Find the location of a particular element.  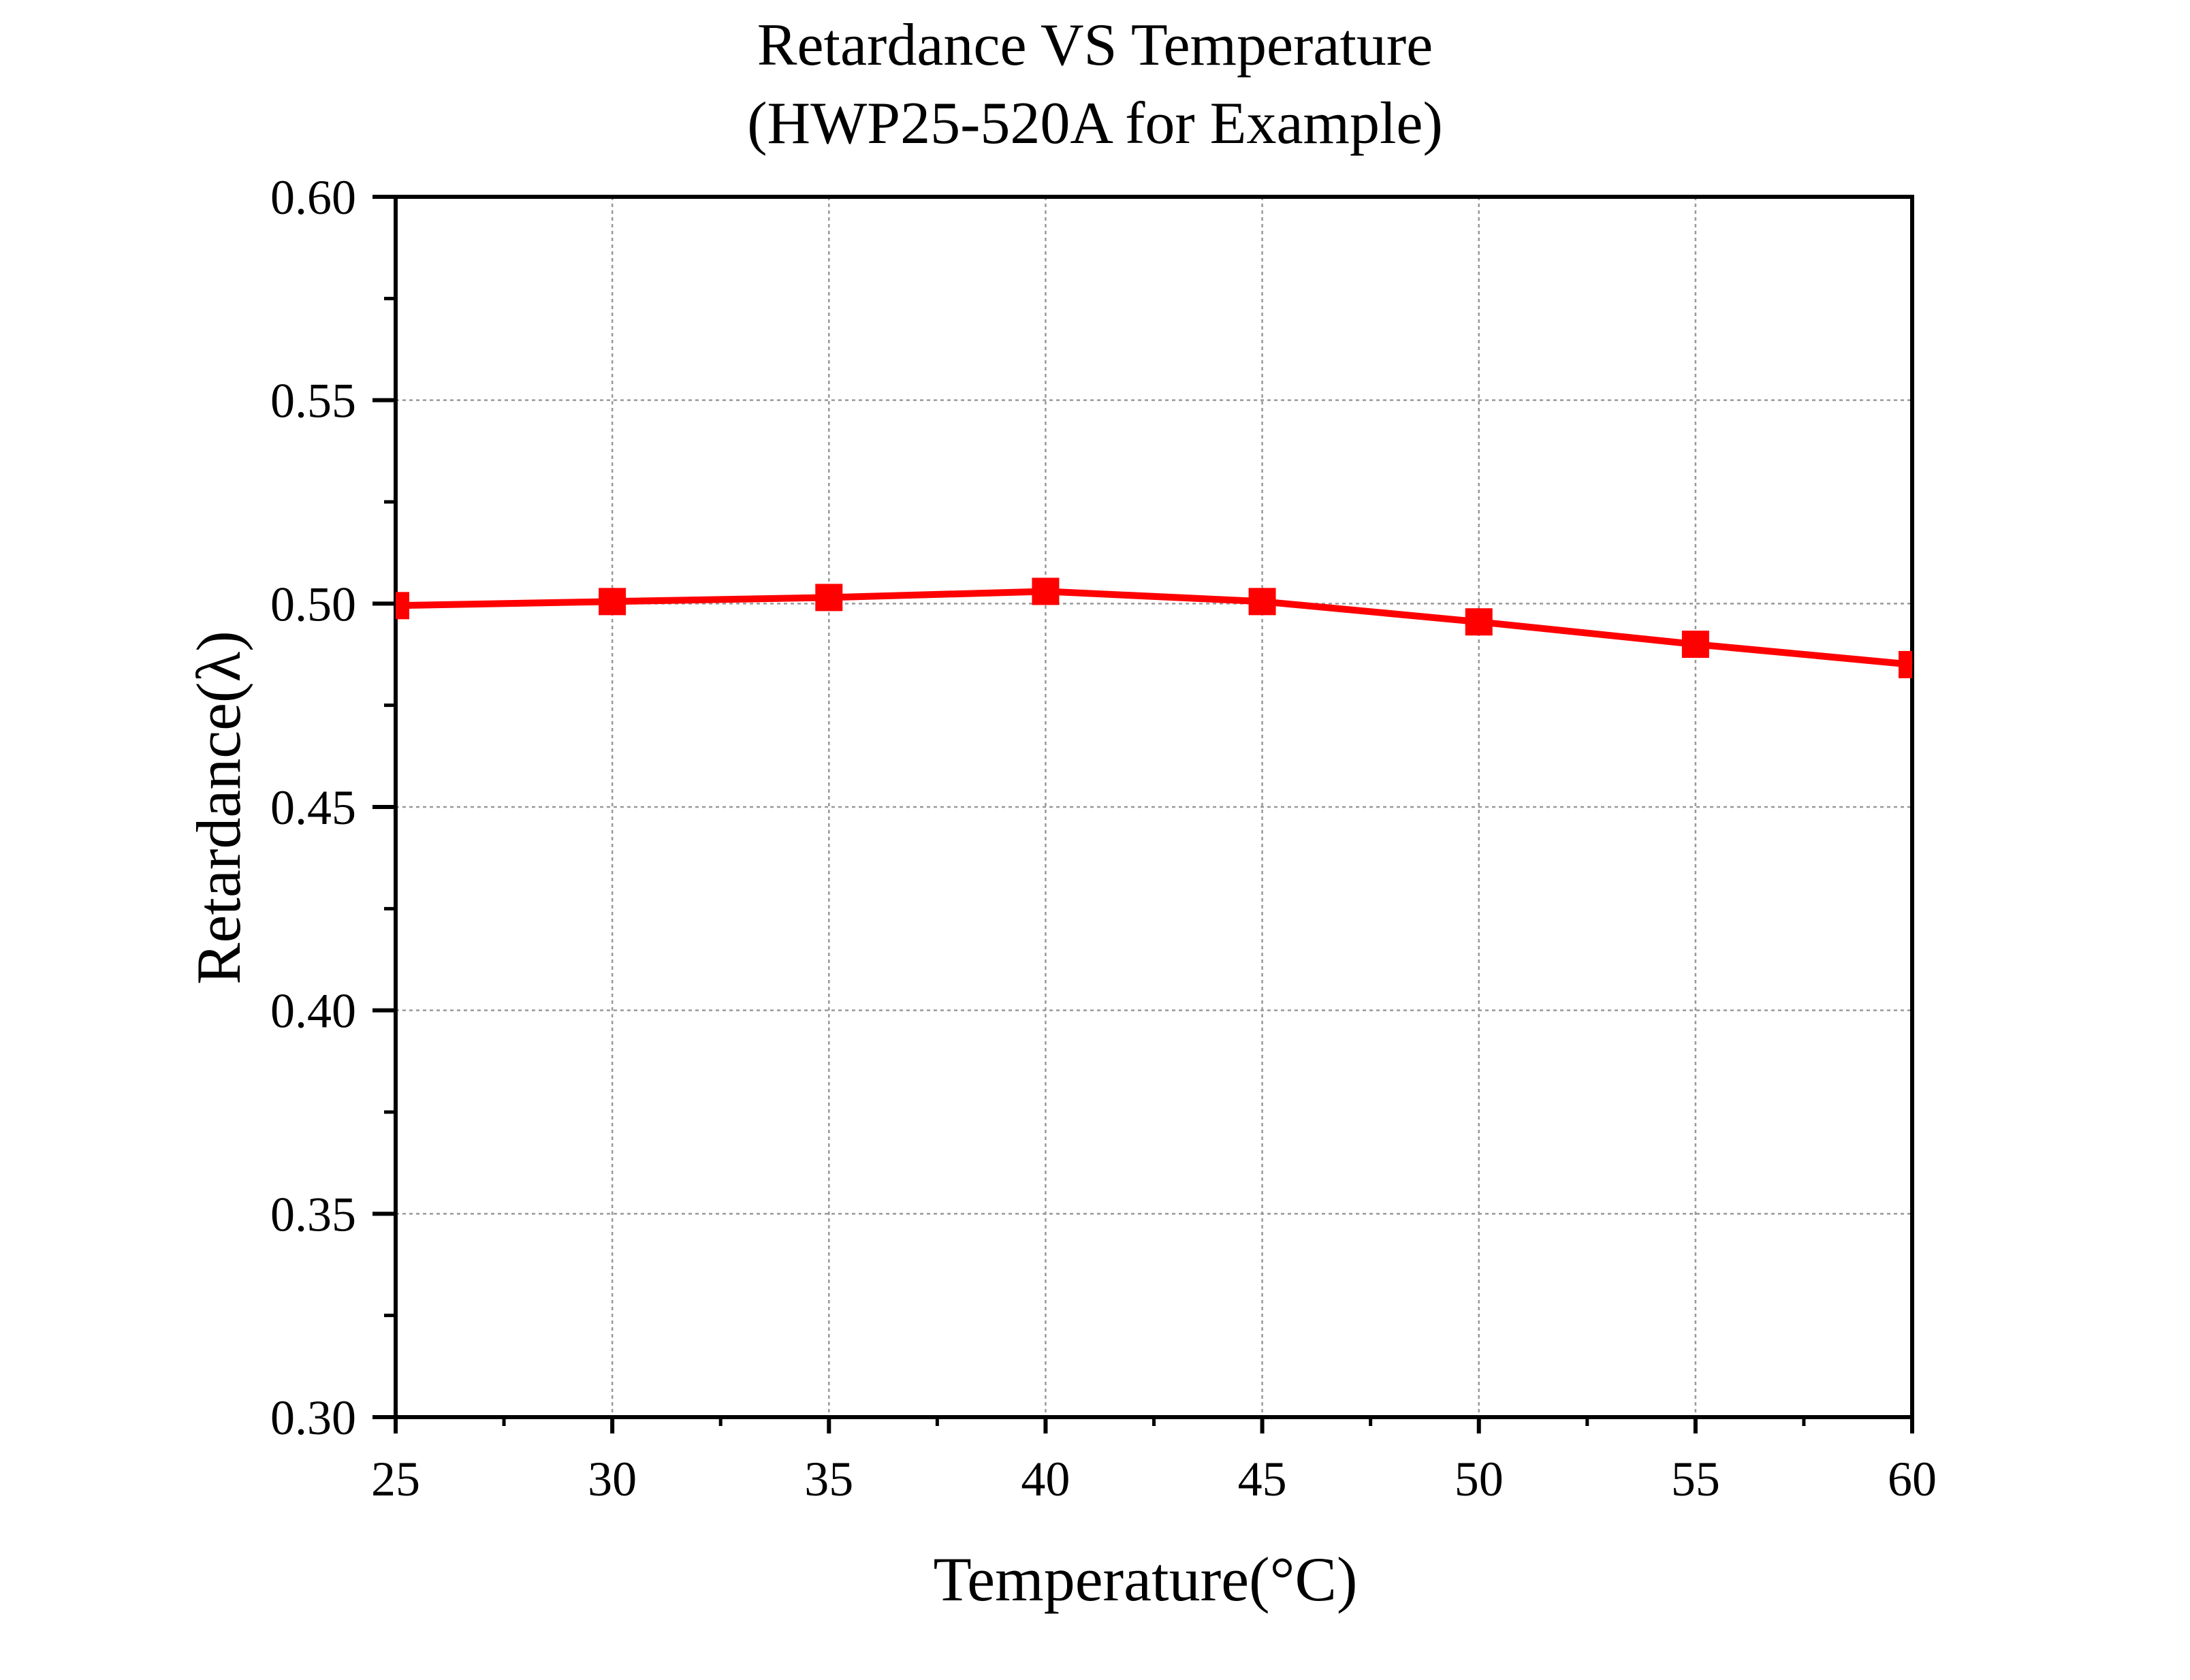

y-tick-label: 0.50 is located at coordinates (313, 604).